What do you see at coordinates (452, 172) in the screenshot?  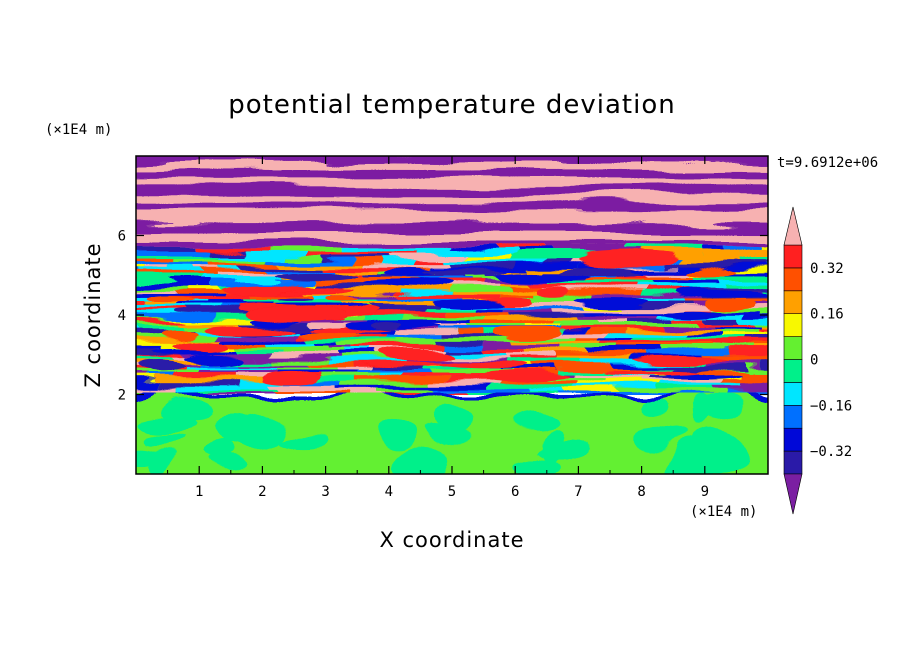 I see `field-band` at bounding box center [452, 172].